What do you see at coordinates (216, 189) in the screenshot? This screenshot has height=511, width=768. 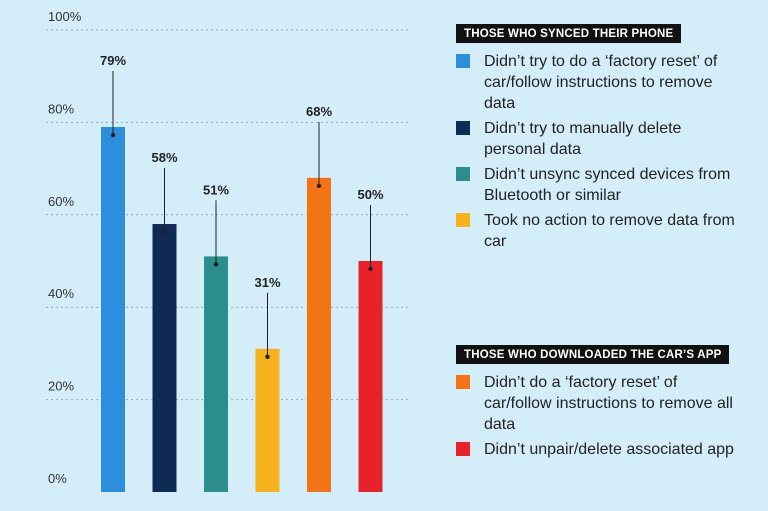 I see `data-label: 51%` at bounding box center [216, 189].